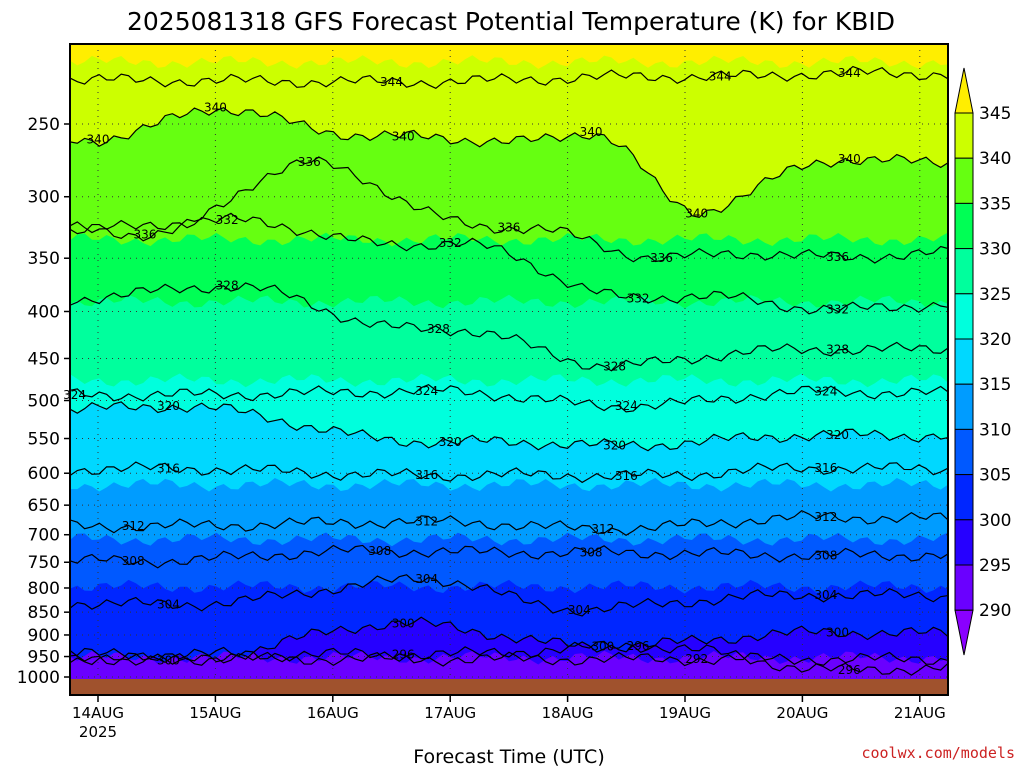 This screenshot has height=768, width=1024. What do you see at coordinates (44, 506) in the screenshot?
I see `y-tick-label: 650` at bounding box center [44, 506].